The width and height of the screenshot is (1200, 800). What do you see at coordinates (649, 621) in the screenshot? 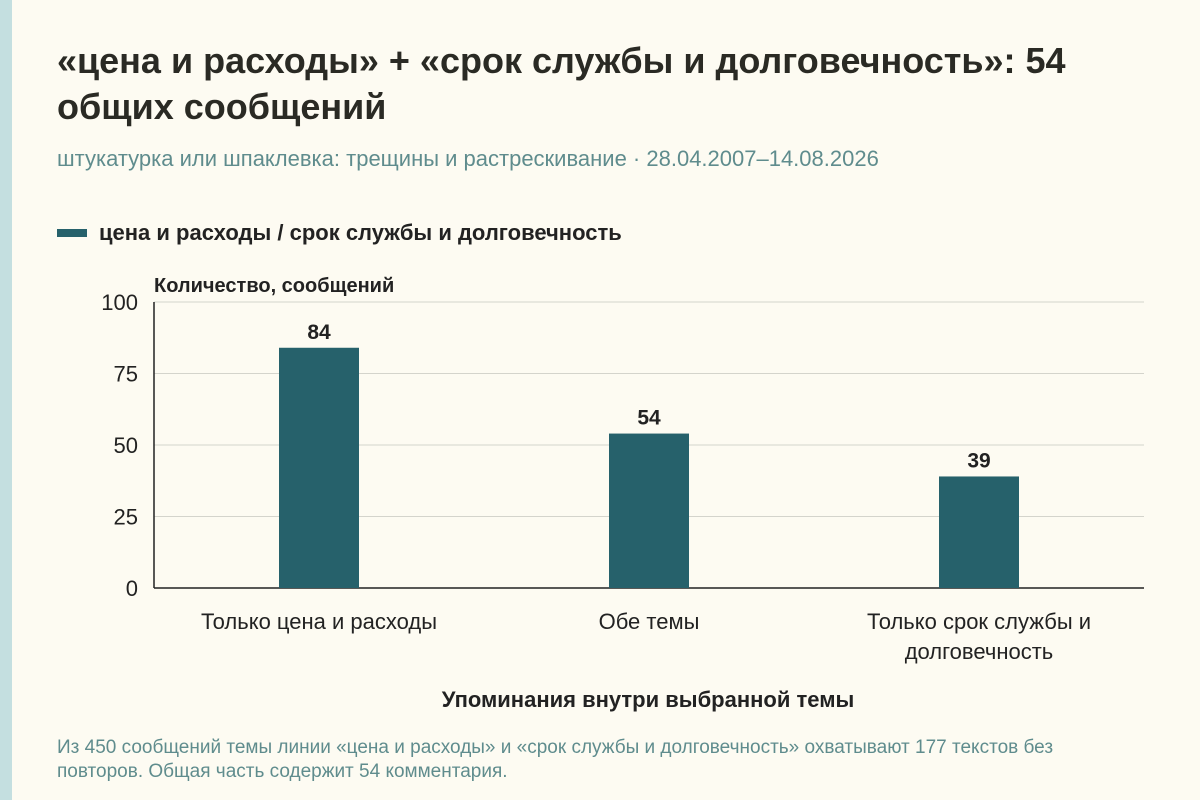
I see `x-tick-label: Обе темы` at bounding box center [649, 621].